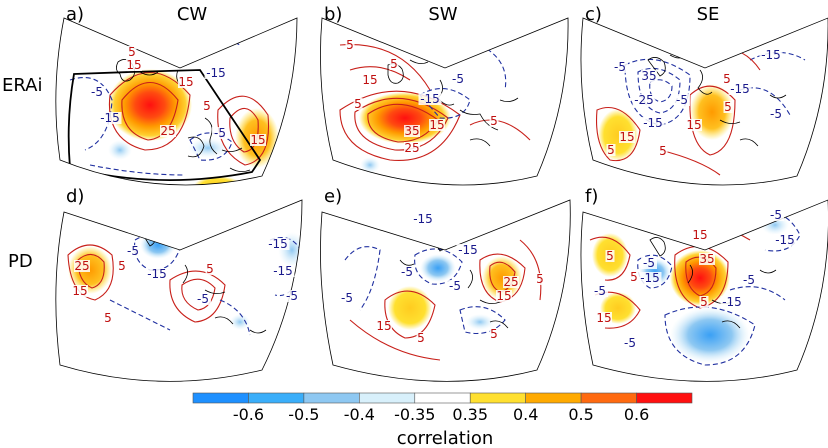 The width and height of the screenshot is (828, 448). What do you see at coordinates (708, 14) in the screenshot?
I see `column-title-se: SE` at bounding box center [708, 14].